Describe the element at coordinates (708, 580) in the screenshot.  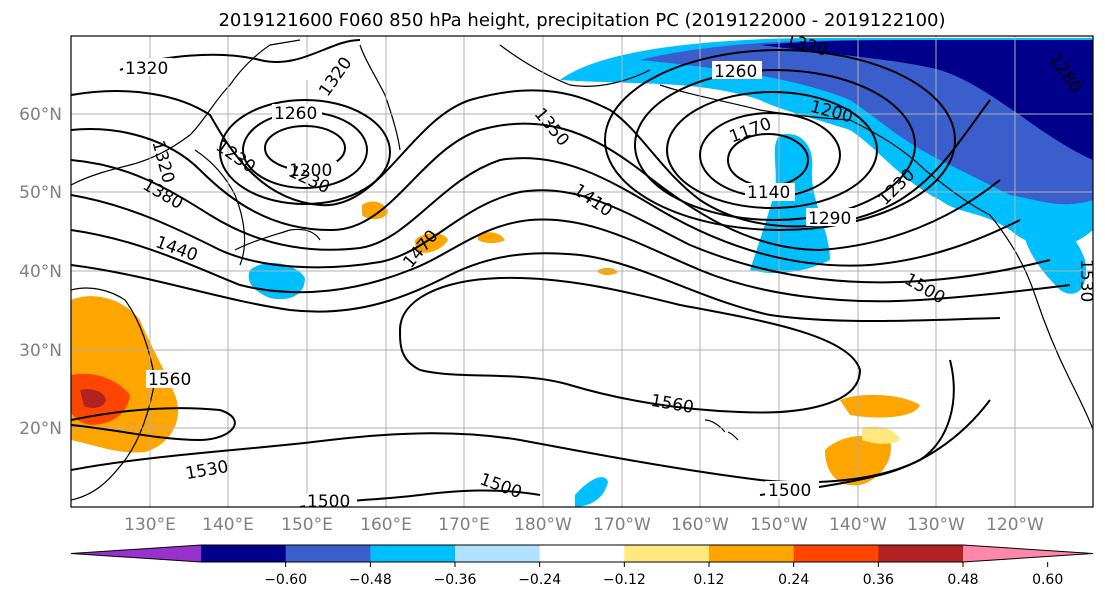
I see `colorbar-tick-label: 0.12` at that location.